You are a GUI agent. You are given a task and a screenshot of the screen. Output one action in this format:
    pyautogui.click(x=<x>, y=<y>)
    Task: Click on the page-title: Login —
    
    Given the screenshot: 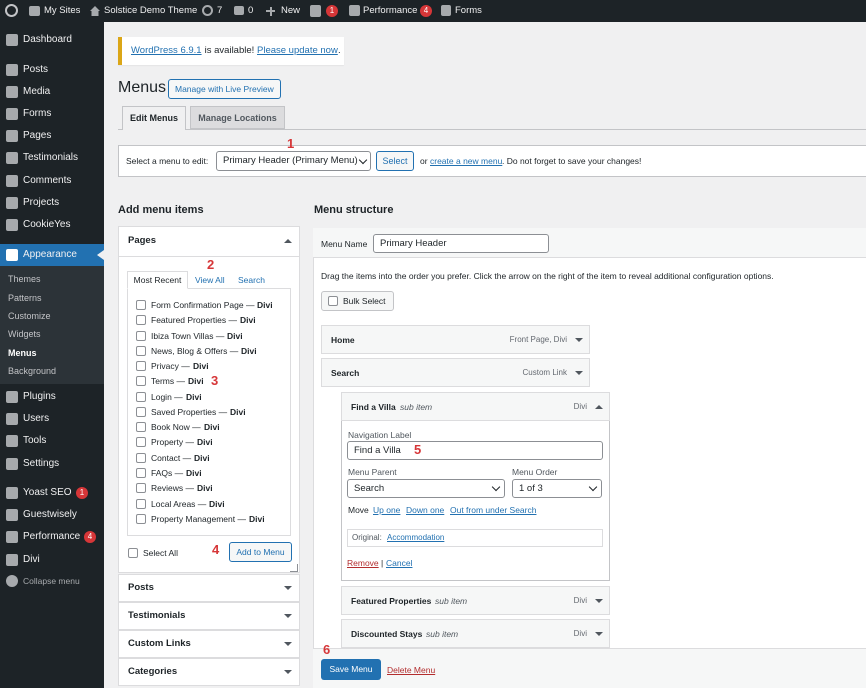 What is the action you would take?
    pyautogui.click(x=167, y=396)
    